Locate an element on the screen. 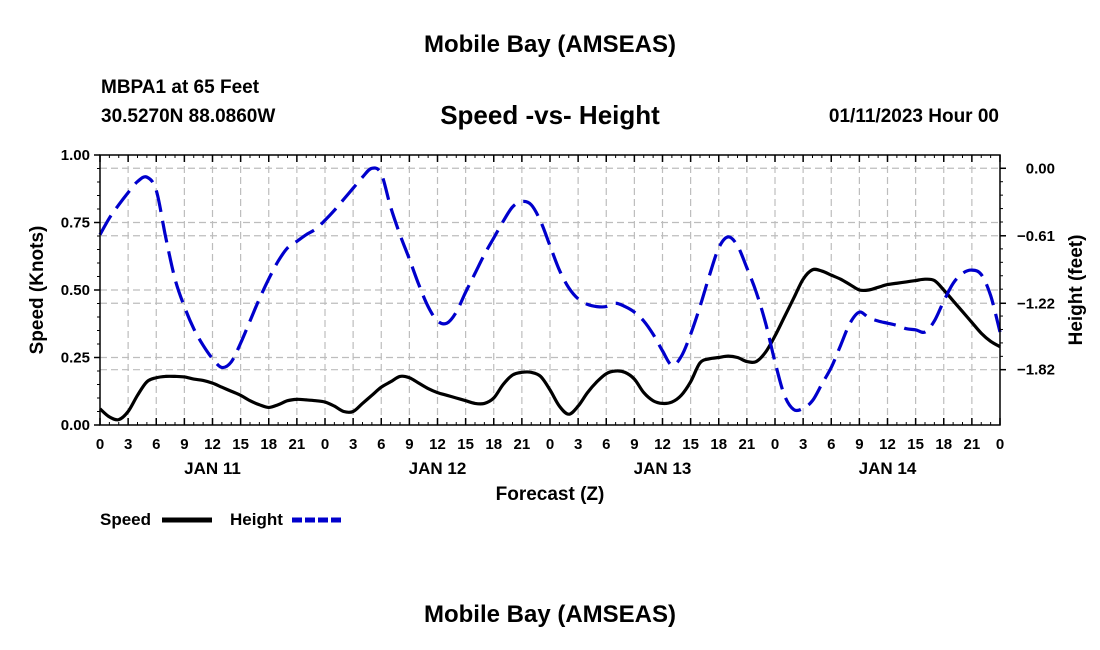 This screenshot has height=650, width=1100. day-label: JAN 12 is located at coordinates (438, 468).